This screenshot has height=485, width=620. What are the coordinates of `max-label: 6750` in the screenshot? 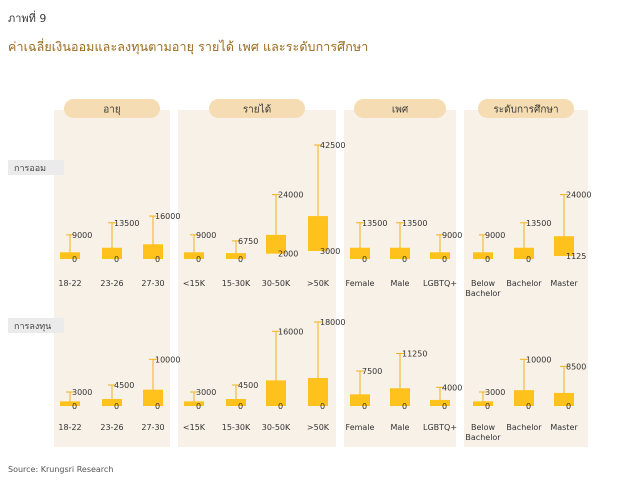 It's located at (248, 241).